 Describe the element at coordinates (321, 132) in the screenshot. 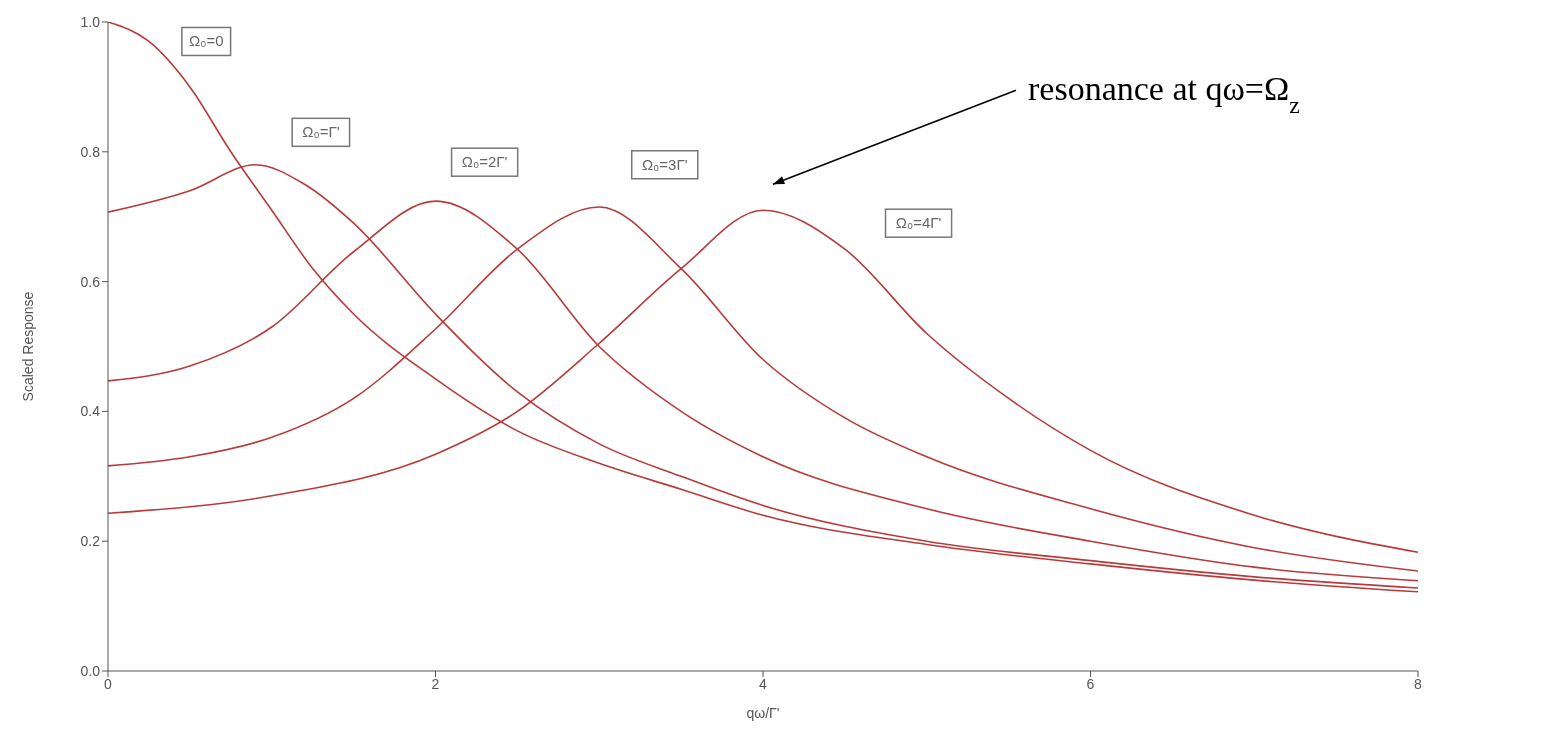

I see `annotation: Ω₀=Γ'` at that location.